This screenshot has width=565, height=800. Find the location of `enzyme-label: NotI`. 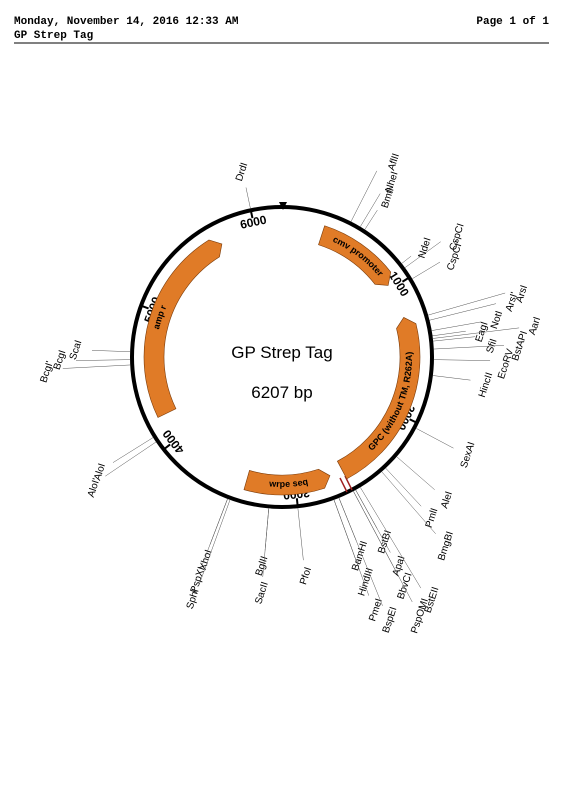

enzyme-label: NotI is located at coordinates (497, 320).